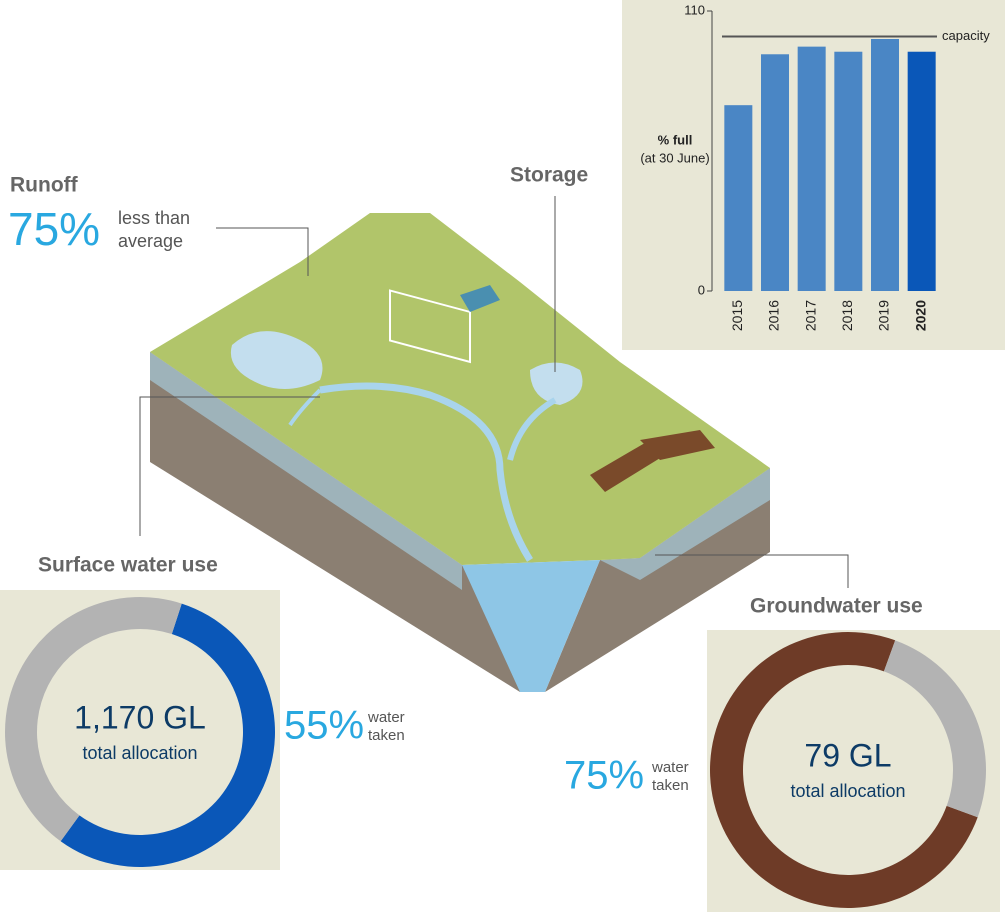 This screenshot has height=912, width=1005. I want to click on x-tick-label: 2015, so click(737, 315).